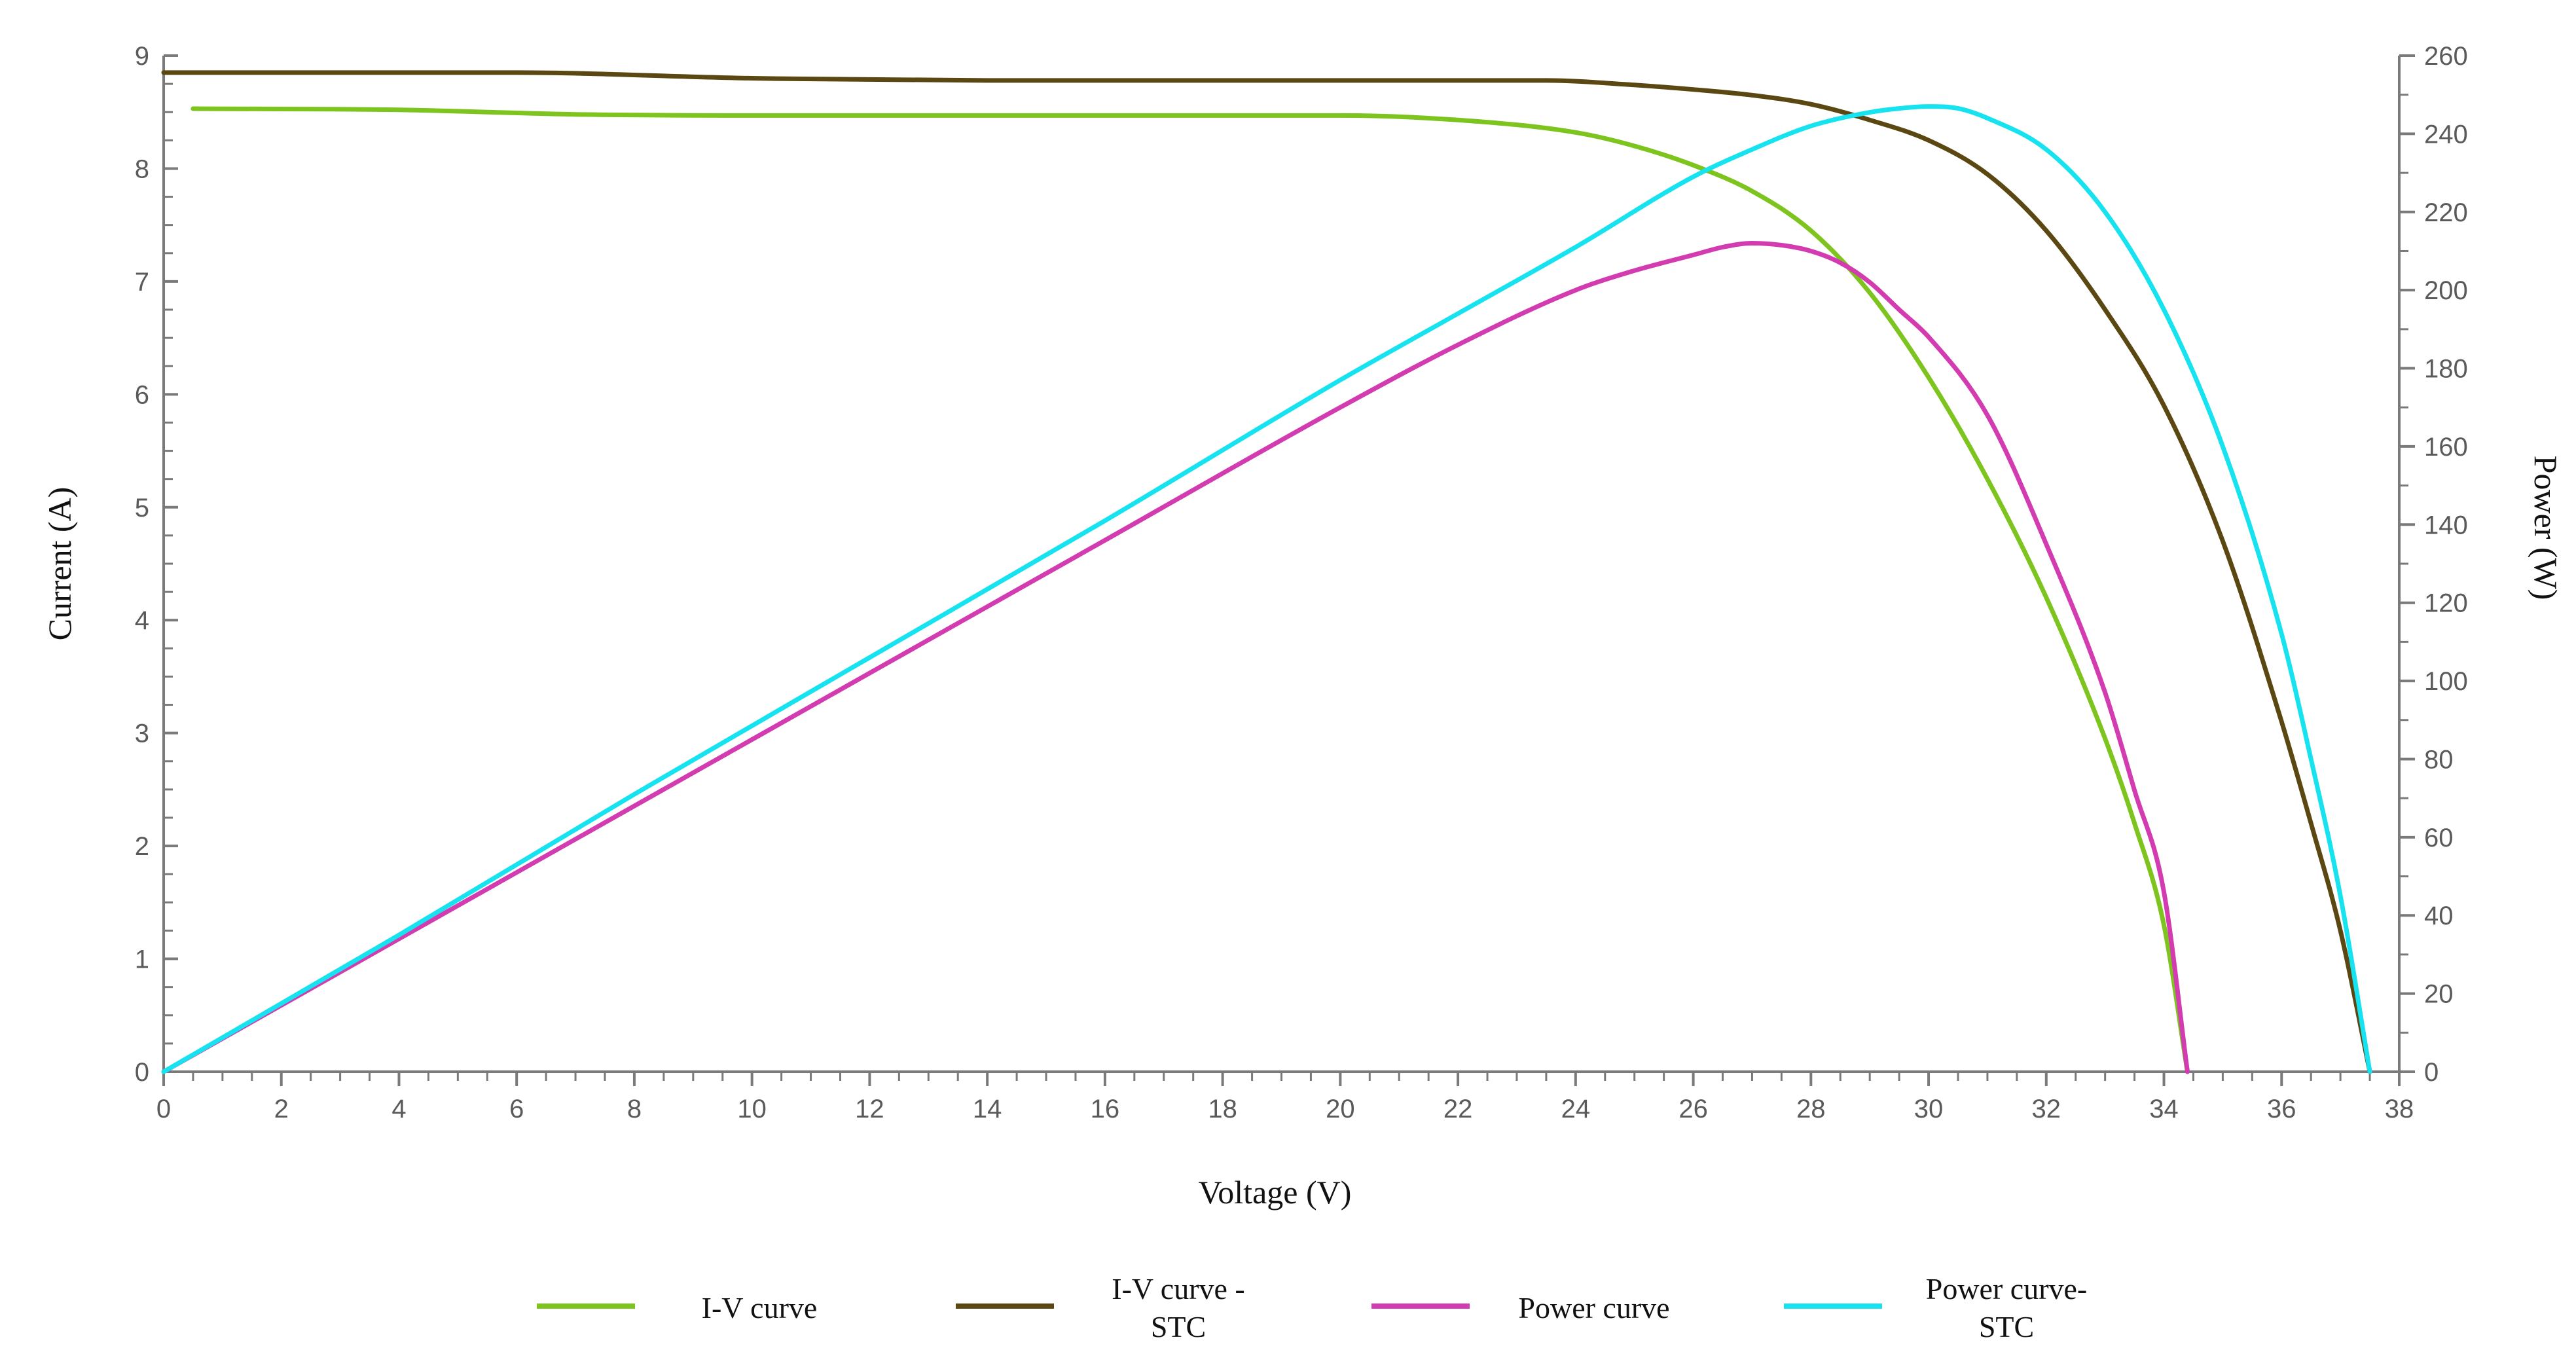 The height and width of the screenshot is (1367, 2576). I want to click on x-tick-label: 16, so click(1105, 1109).